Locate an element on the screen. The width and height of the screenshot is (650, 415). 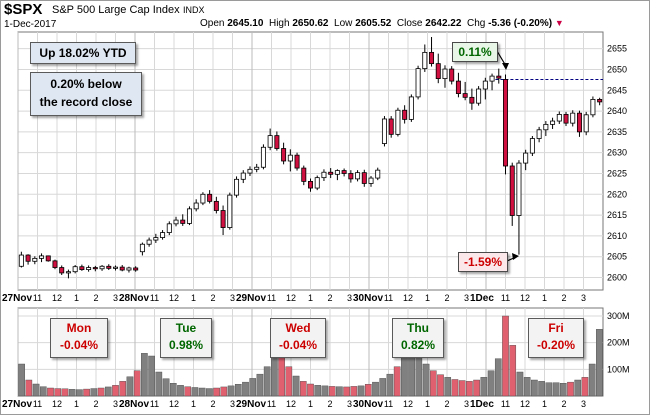
volume-x-tick-label: 1Dec is located at coordinates (482, 404).